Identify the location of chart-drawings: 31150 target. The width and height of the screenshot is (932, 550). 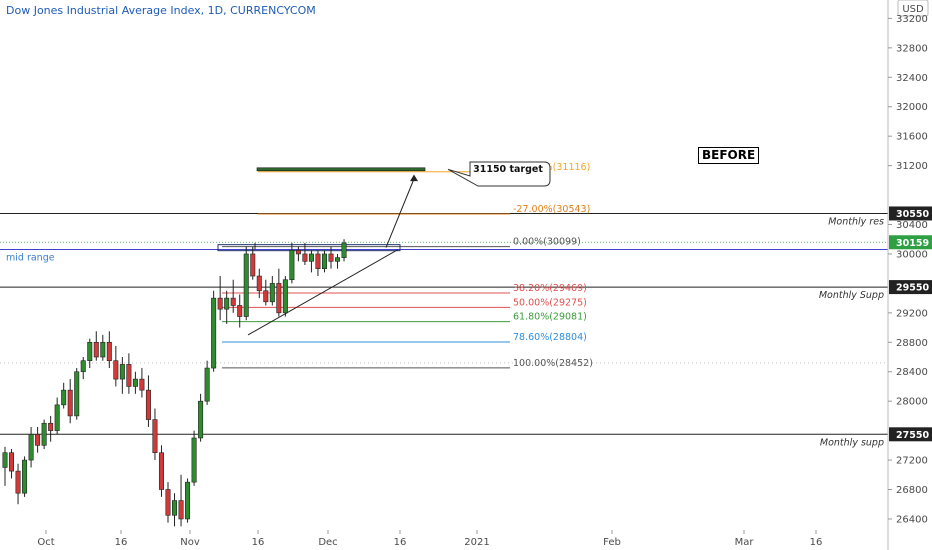
(384, 248).